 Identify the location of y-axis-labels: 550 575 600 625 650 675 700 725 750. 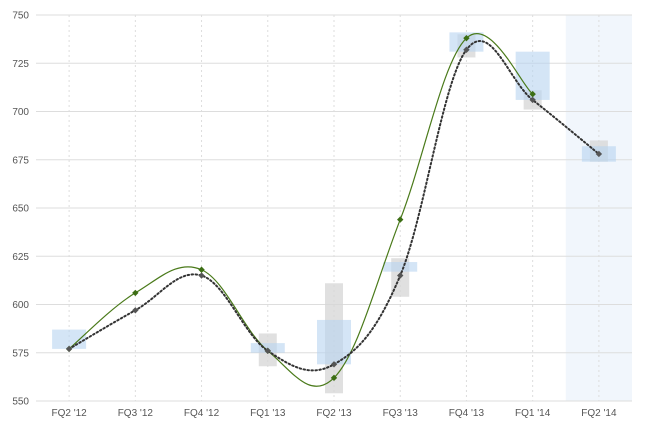
(20, 209).